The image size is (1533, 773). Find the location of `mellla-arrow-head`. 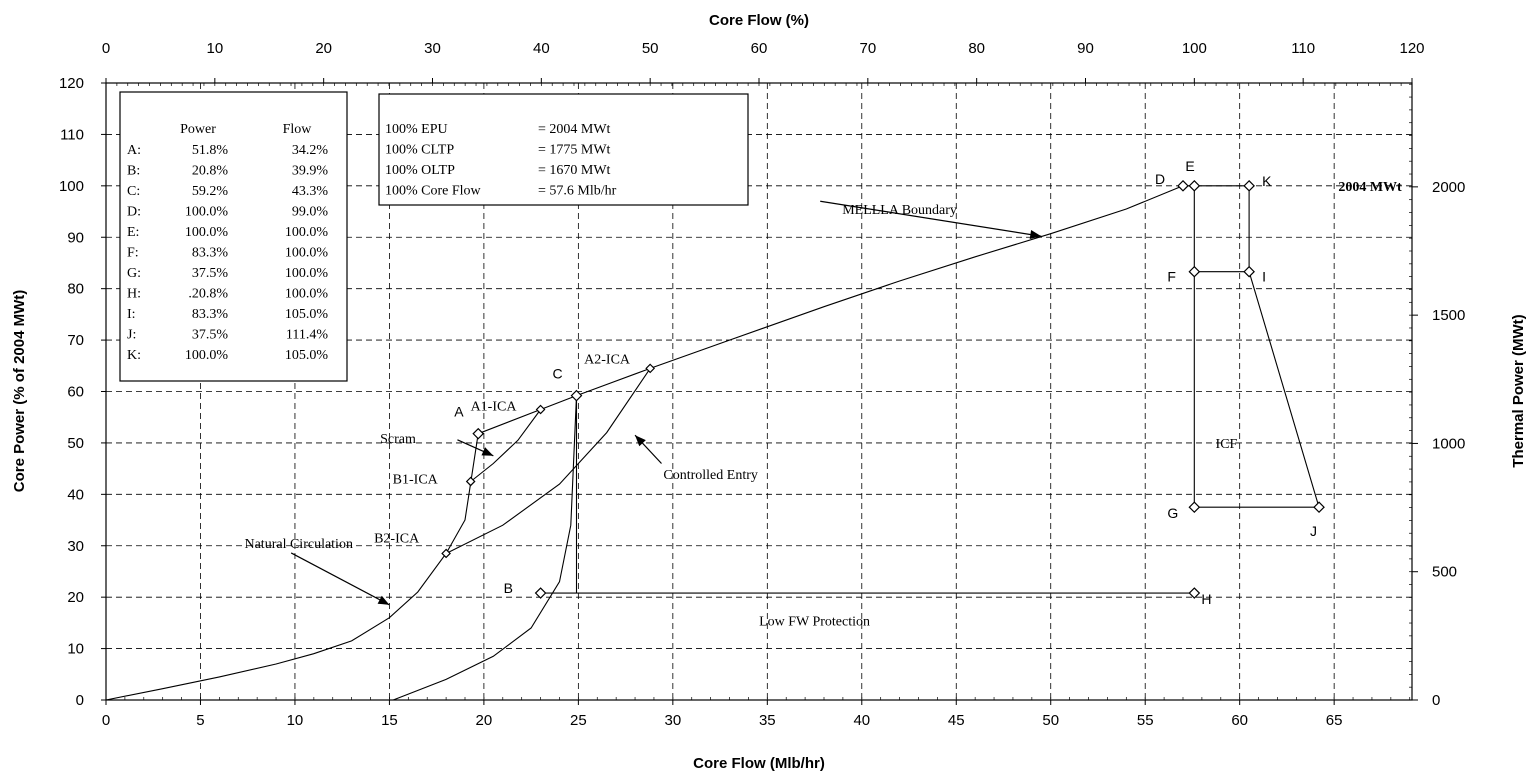

mellla-arrow-head is located at coordinates (1035, 234).